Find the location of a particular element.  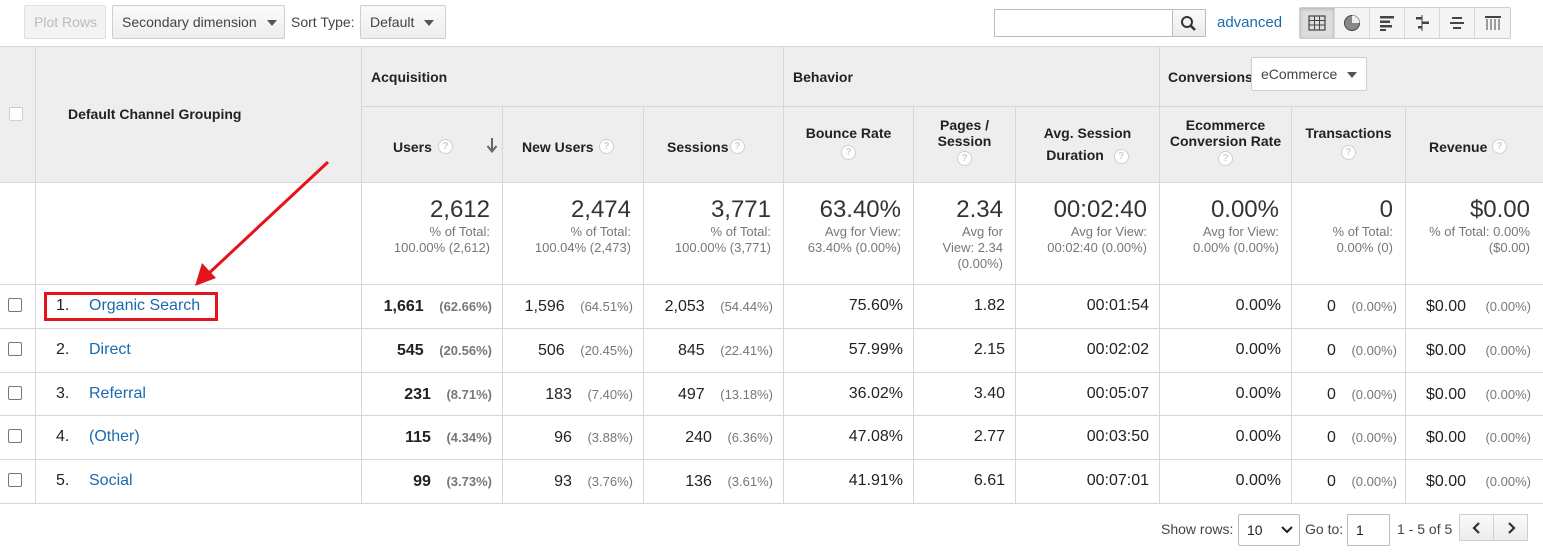

sessions-percent: (54.44%) is located at coordinates (746, 306).